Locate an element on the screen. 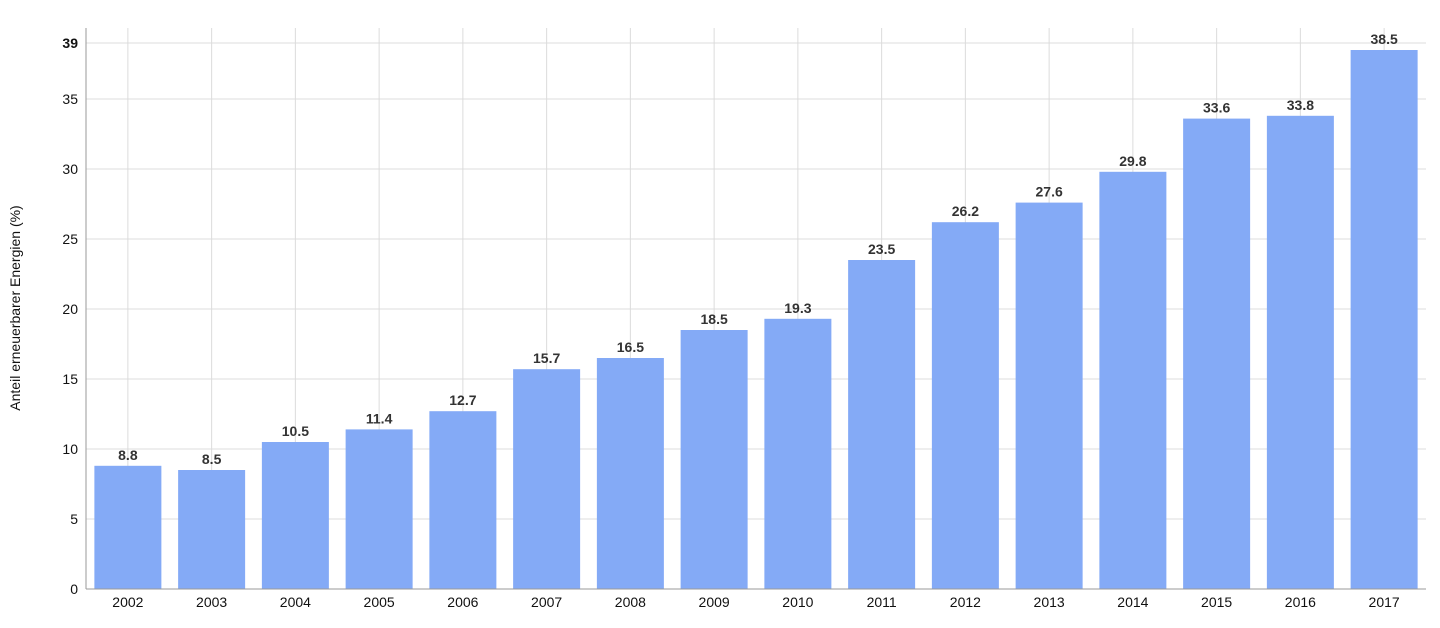 This screenshot has height=628, width=1440. data-label: 15.7 is located at coordinates (546, 358).